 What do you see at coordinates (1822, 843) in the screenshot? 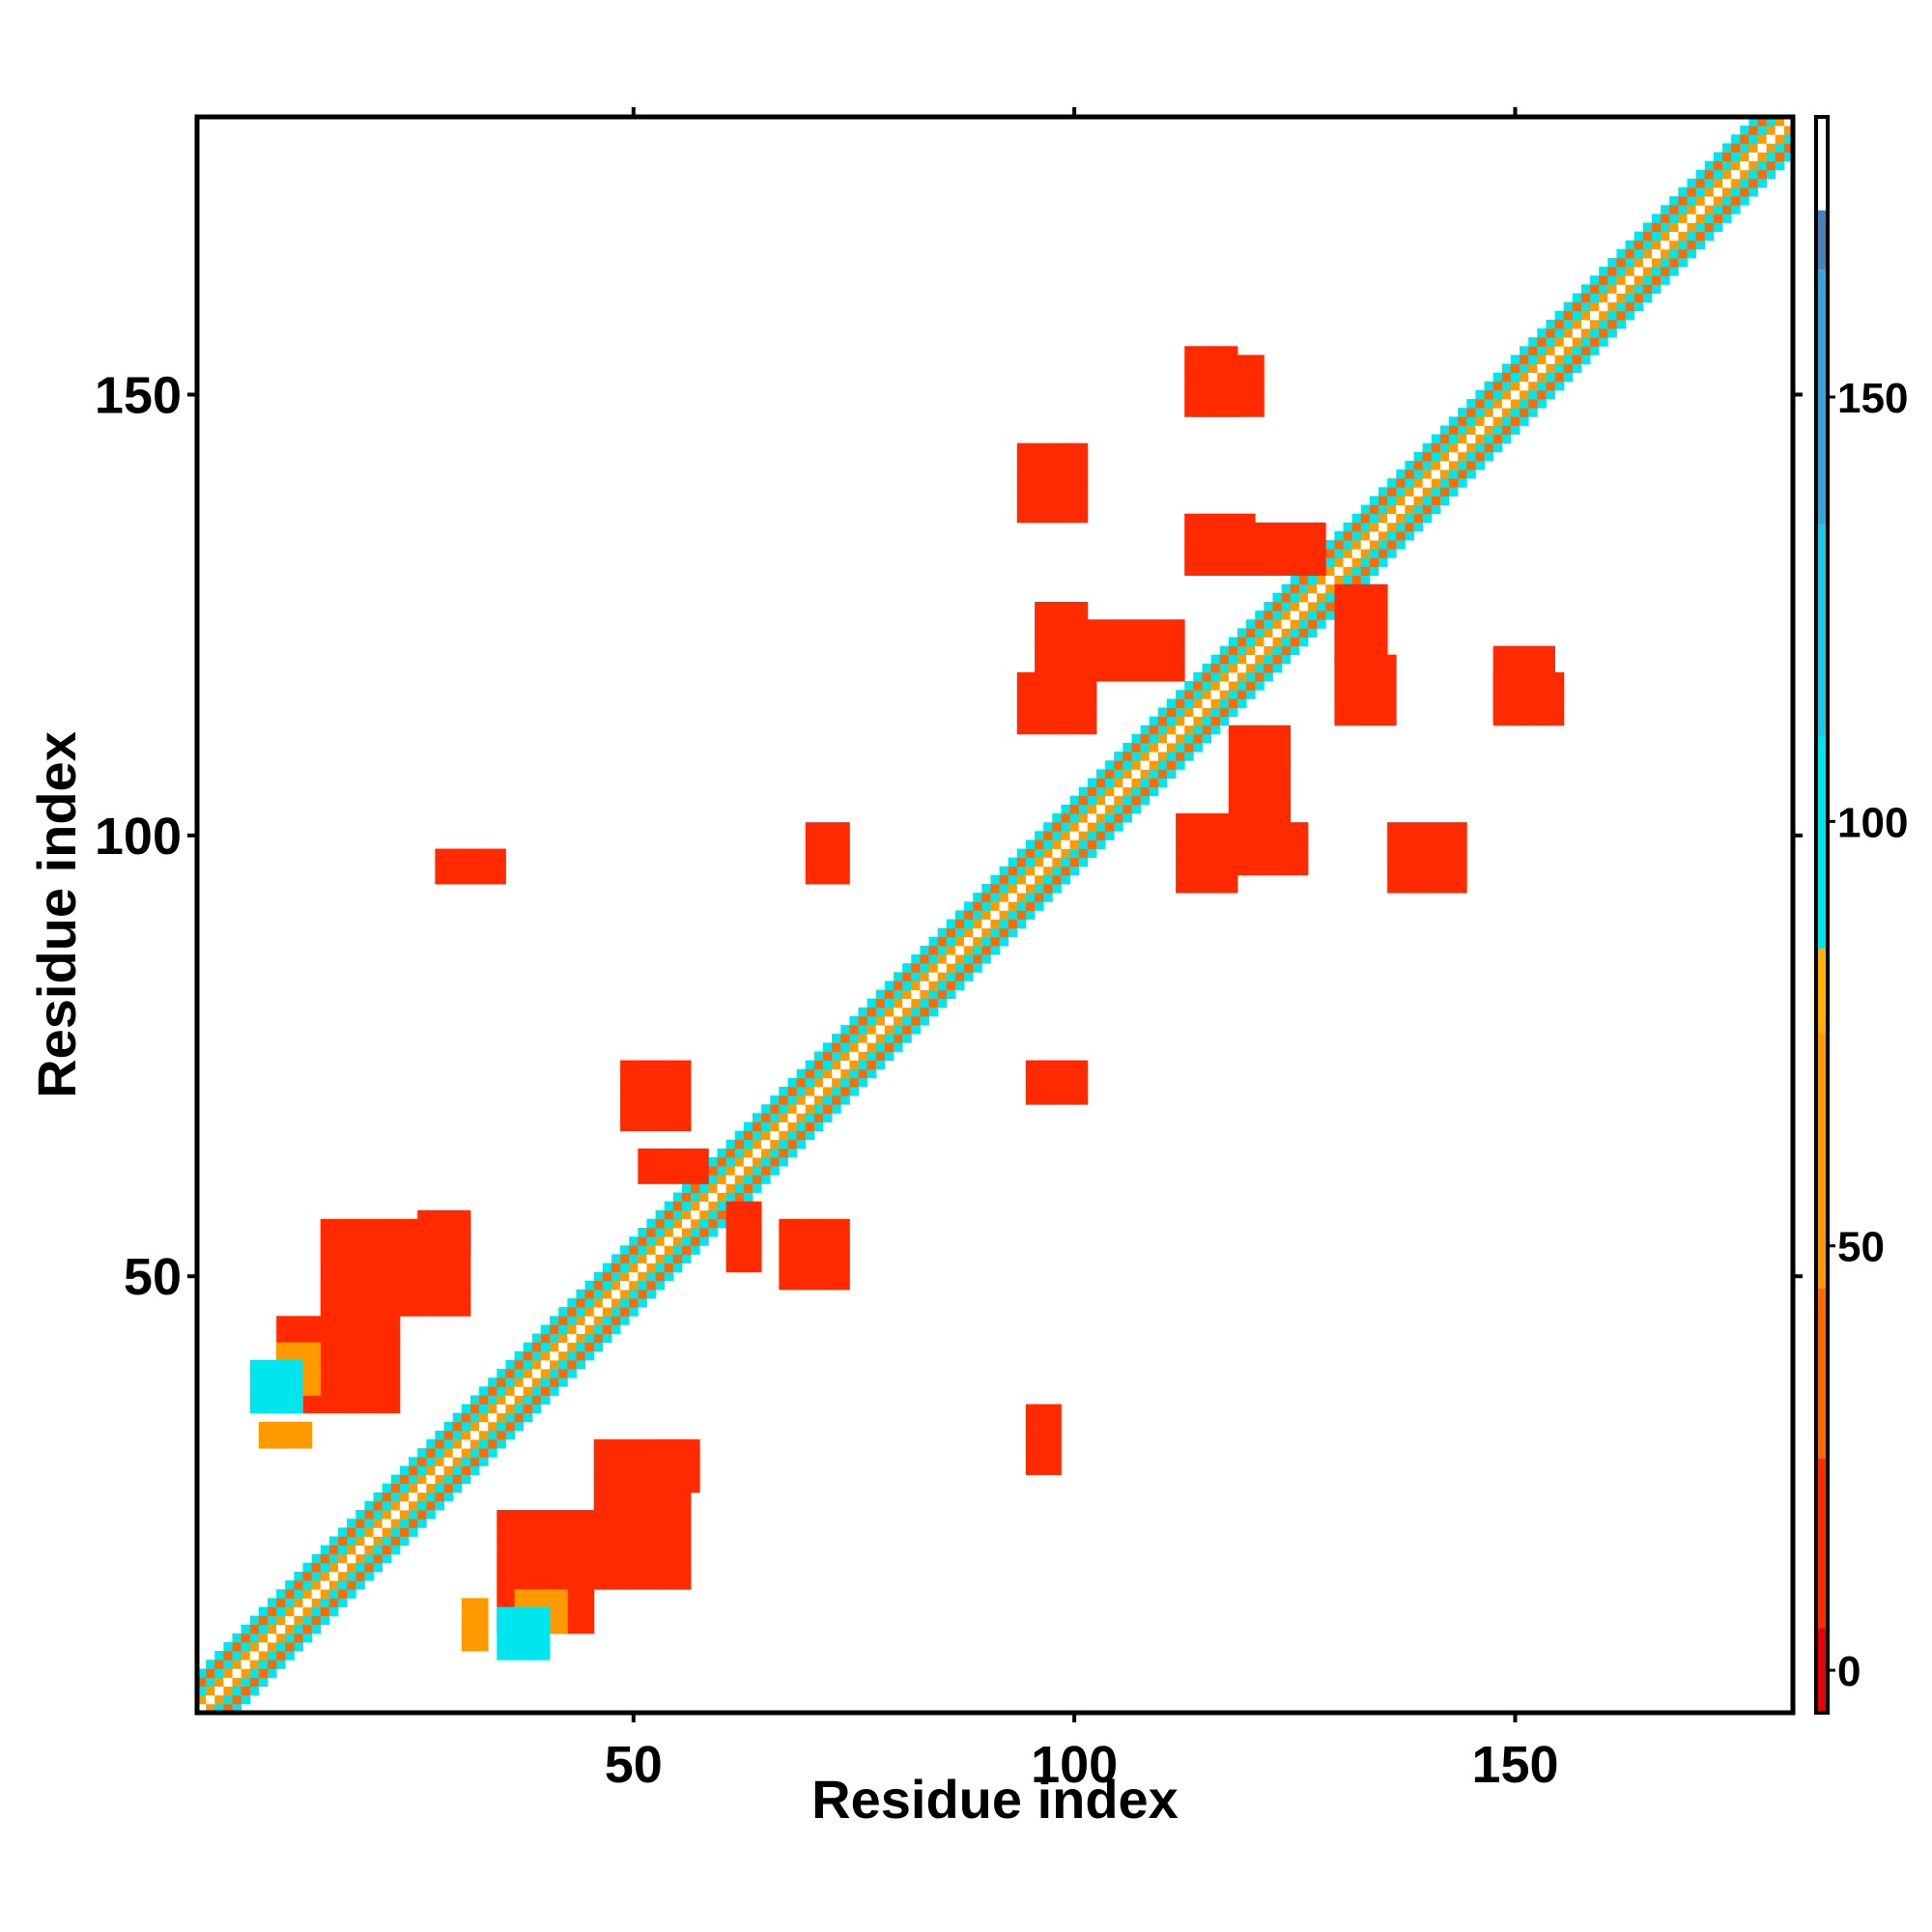
I see `colorbar-band` at bounding box center [1822, 843].